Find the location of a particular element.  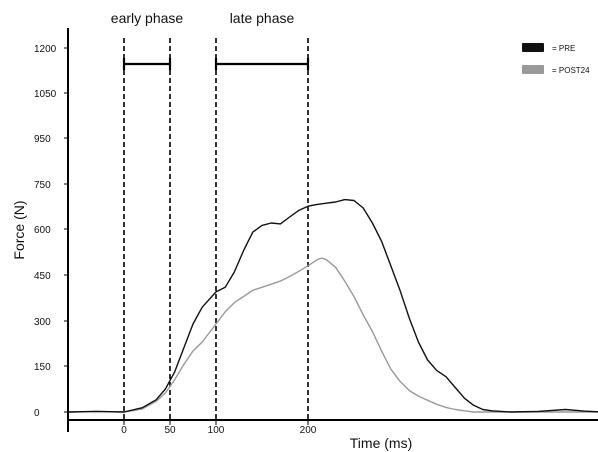

y-tick-label: 1200 is located at coordinates (45, 49).